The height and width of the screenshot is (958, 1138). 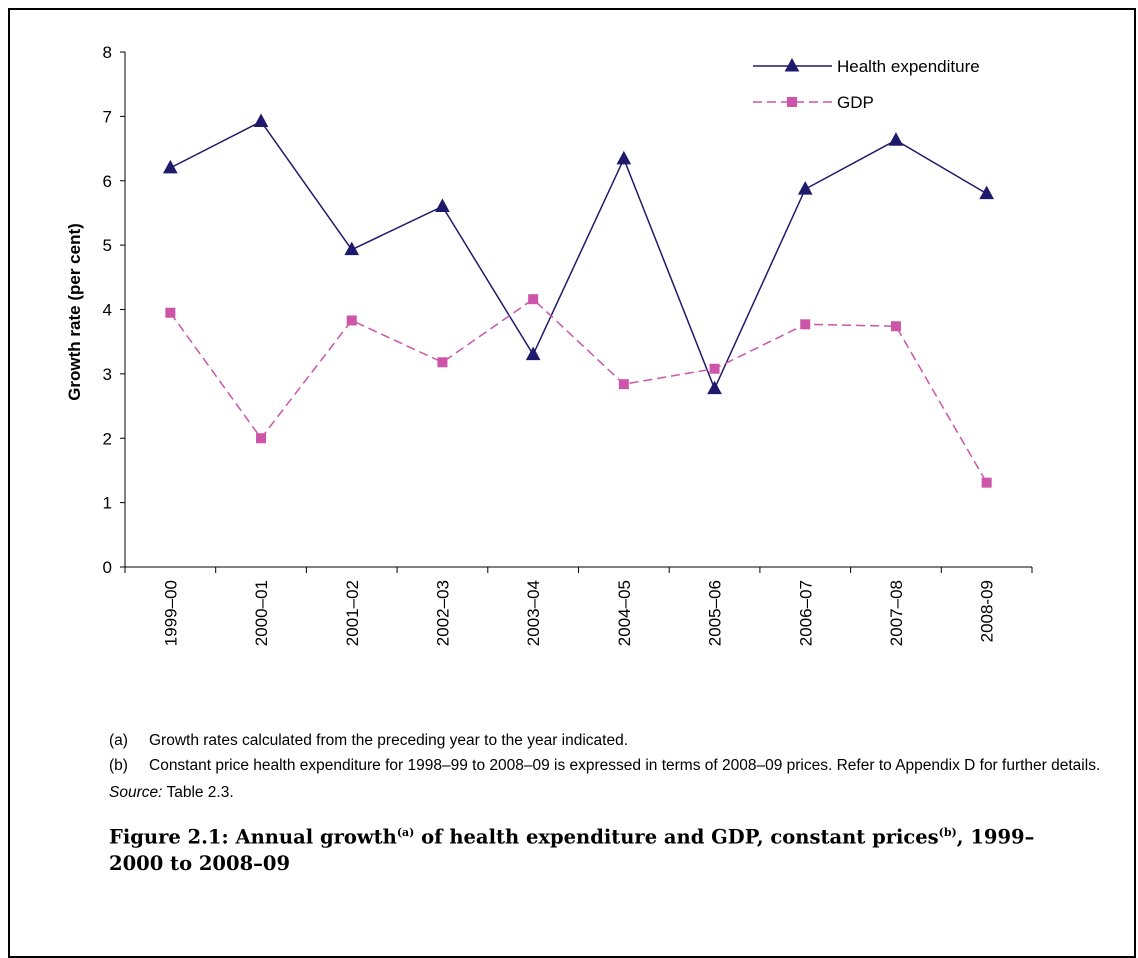 What do you see at coordinates (715, 613) in the screenshot?
I see `x-tick-label: 2005–06` at bounding box center [715, 613].